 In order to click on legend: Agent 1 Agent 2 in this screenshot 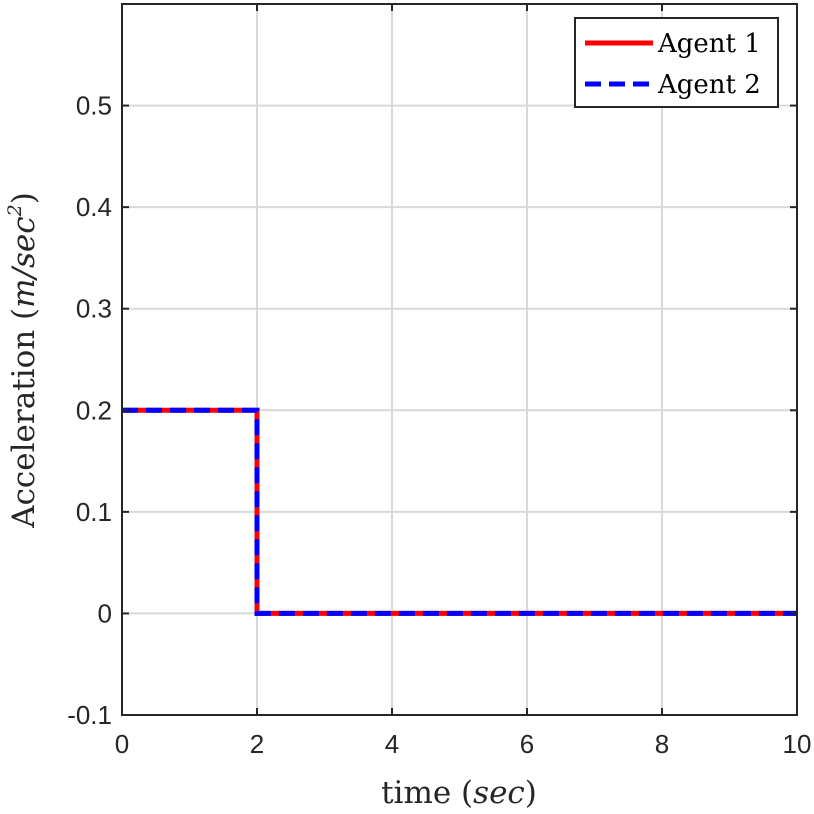, I will do `click(676, 62)`.